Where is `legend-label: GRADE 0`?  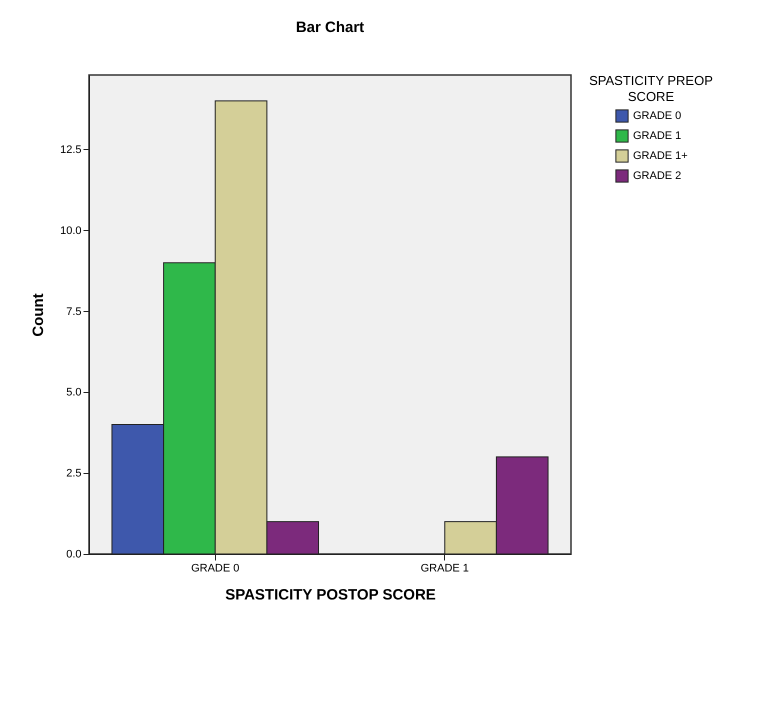
legend-label: GRADE 0 is located at coordinates (657, 116).